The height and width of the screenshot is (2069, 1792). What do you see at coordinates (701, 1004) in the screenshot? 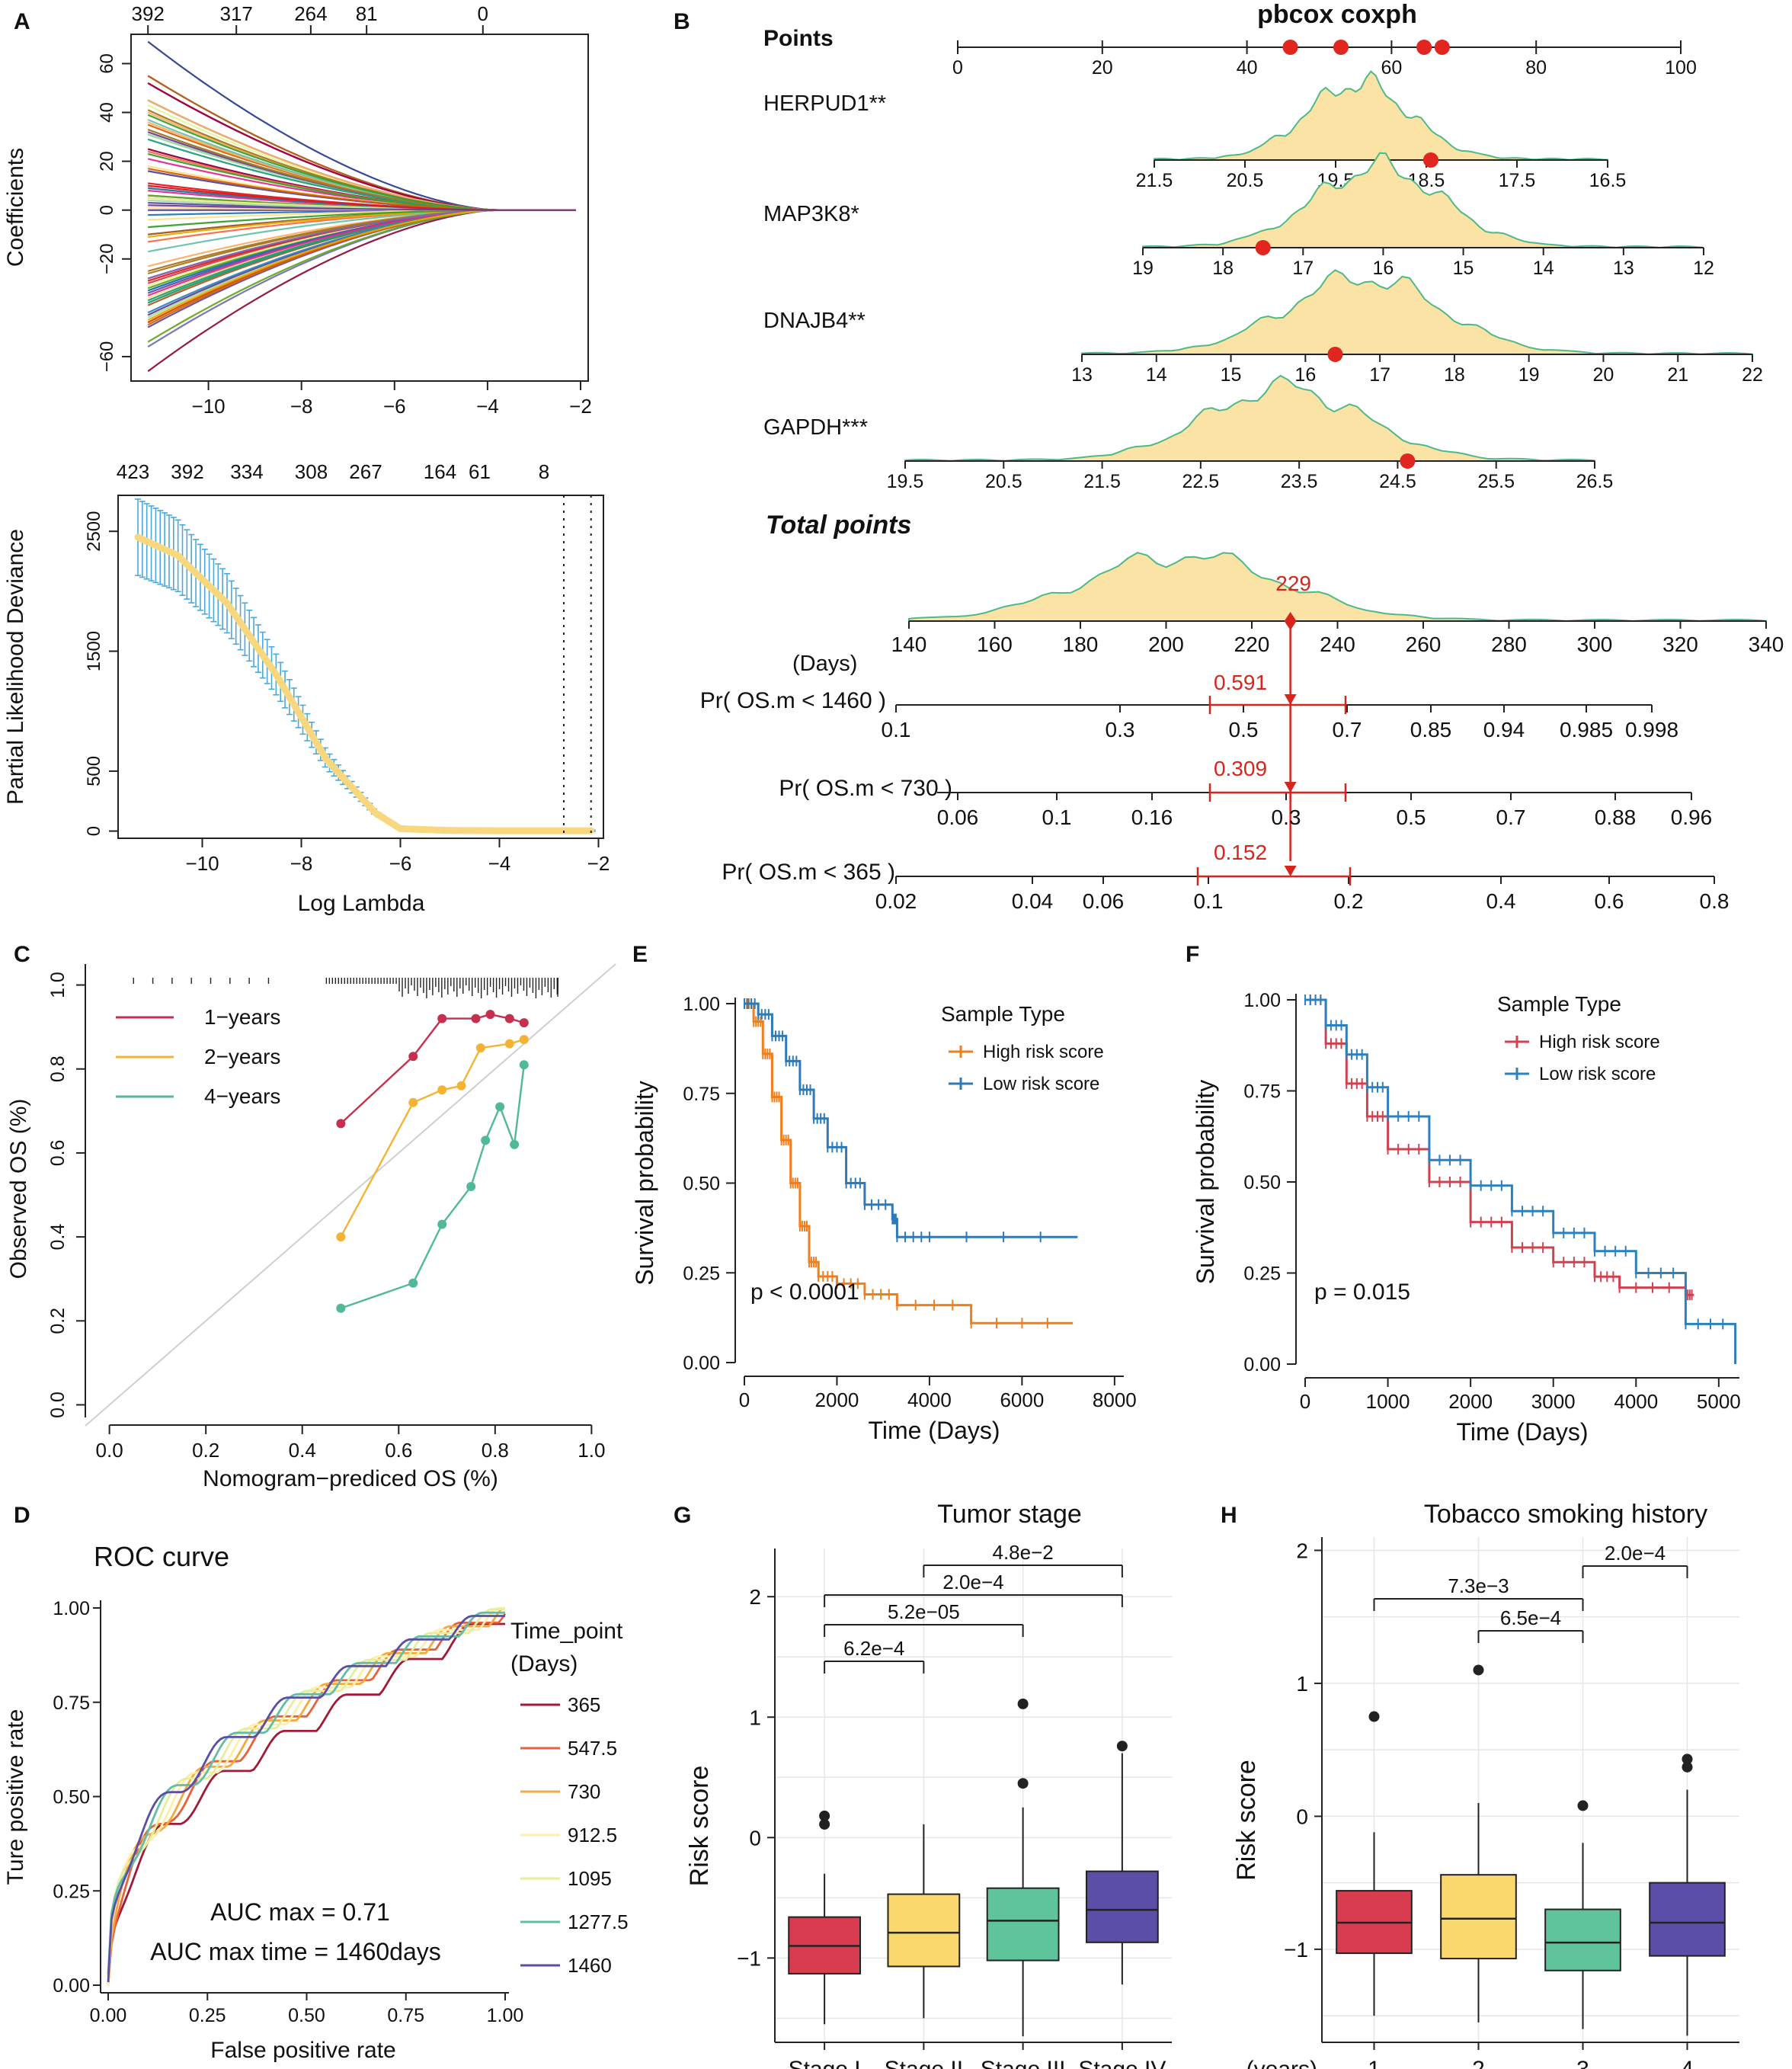
I see `y-tick-label: 1.00` at bounding box center [701, 1004].